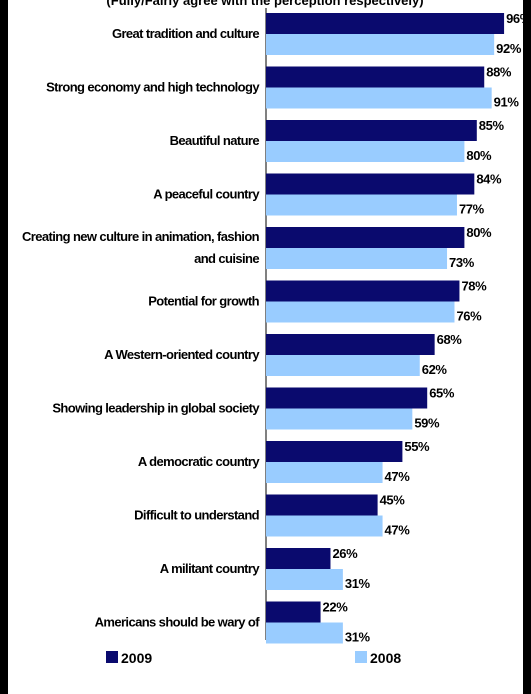 The image size is (531, 694). What do you see at coordinates (339, 419) in the screenshot?
I see `bar-2008-showing-leadership-in-global-society` at bounding box center [339, 419].